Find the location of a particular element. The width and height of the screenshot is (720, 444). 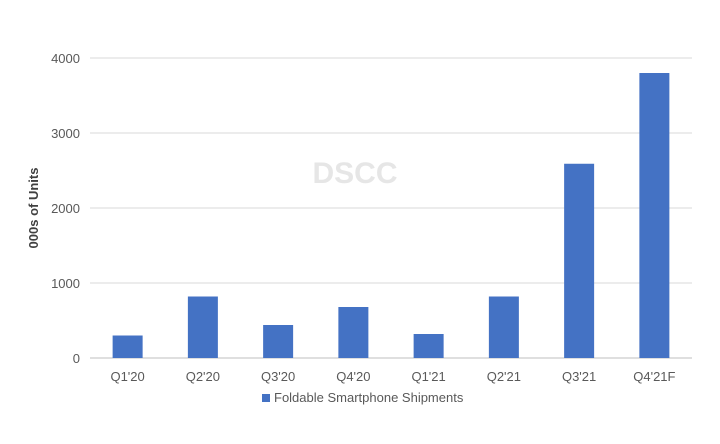

y-tick-label: 1000 is located at coordinates (65, 283).